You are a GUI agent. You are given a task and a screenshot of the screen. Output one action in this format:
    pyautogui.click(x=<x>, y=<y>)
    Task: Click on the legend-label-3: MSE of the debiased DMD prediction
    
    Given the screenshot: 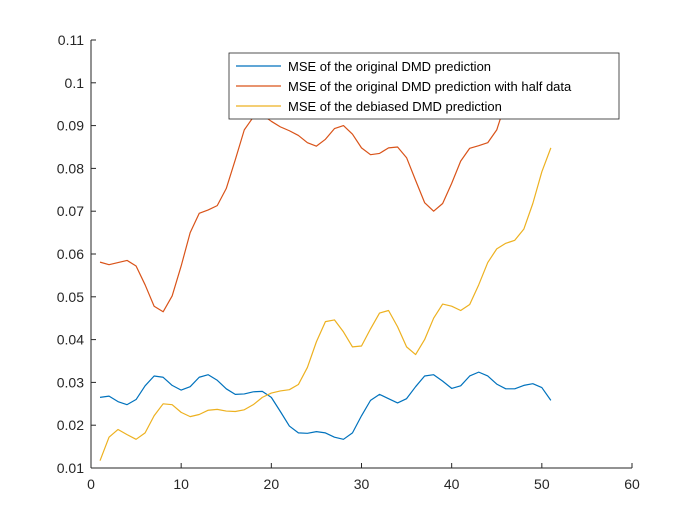 What is the action you would take?
    pyautogui.click(x=395, y=106)
    